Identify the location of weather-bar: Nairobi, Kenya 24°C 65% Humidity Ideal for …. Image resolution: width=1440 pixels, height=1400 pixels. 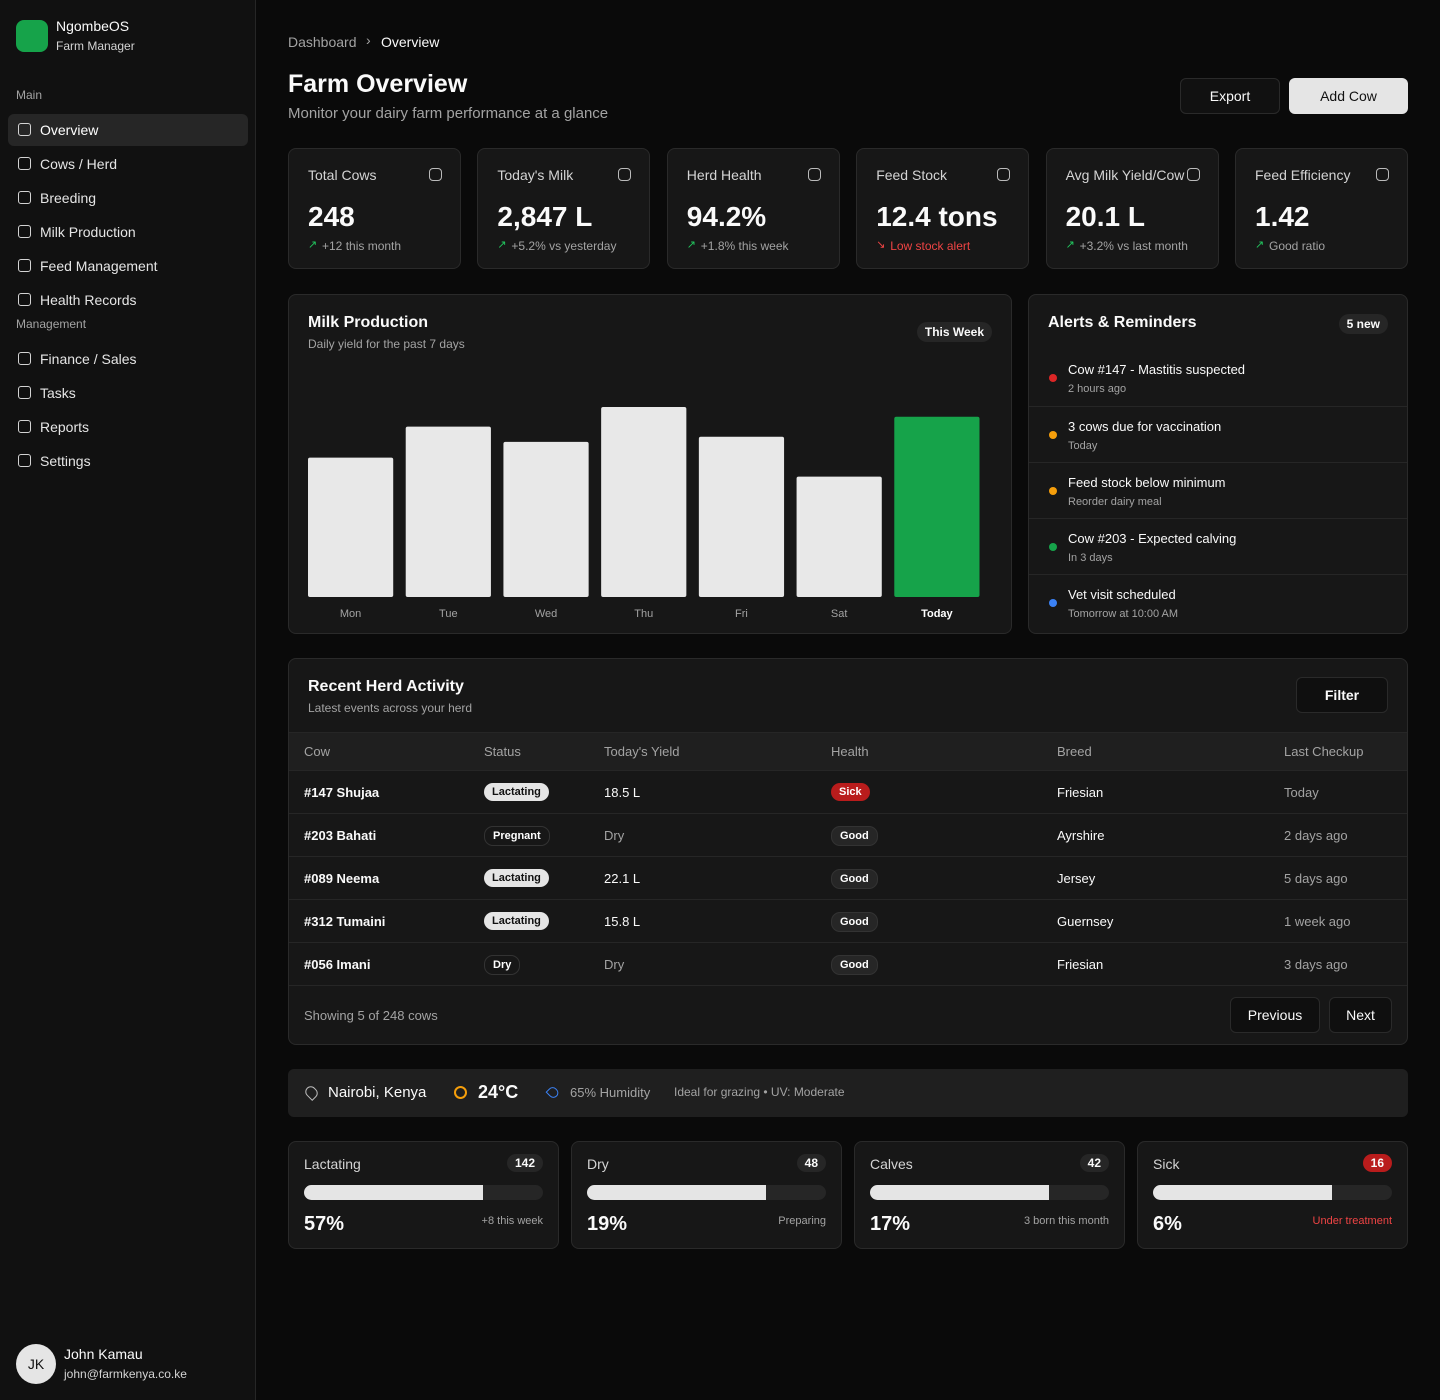
(848, 1093).